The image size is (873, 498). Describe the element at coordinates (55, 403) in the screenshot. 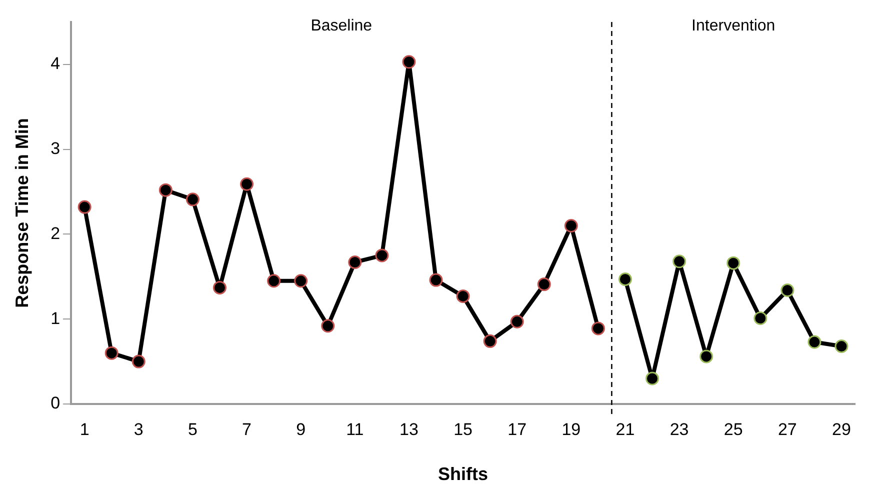

I see `y-tick-label: 0` at that location.